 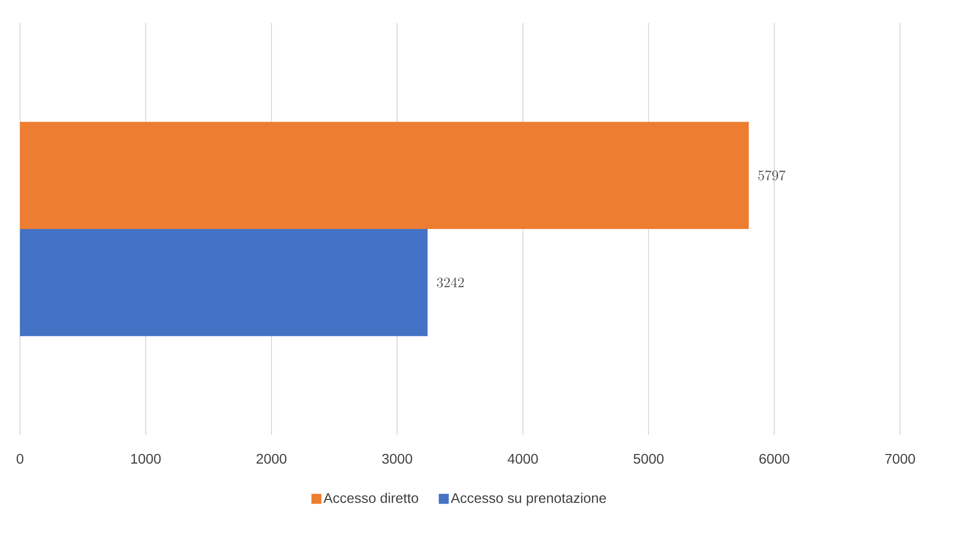 What do you see at coordinates (900, 459) in the screenshot?
I see `x-tick-label: 7000` at bounding box center [900, 459].